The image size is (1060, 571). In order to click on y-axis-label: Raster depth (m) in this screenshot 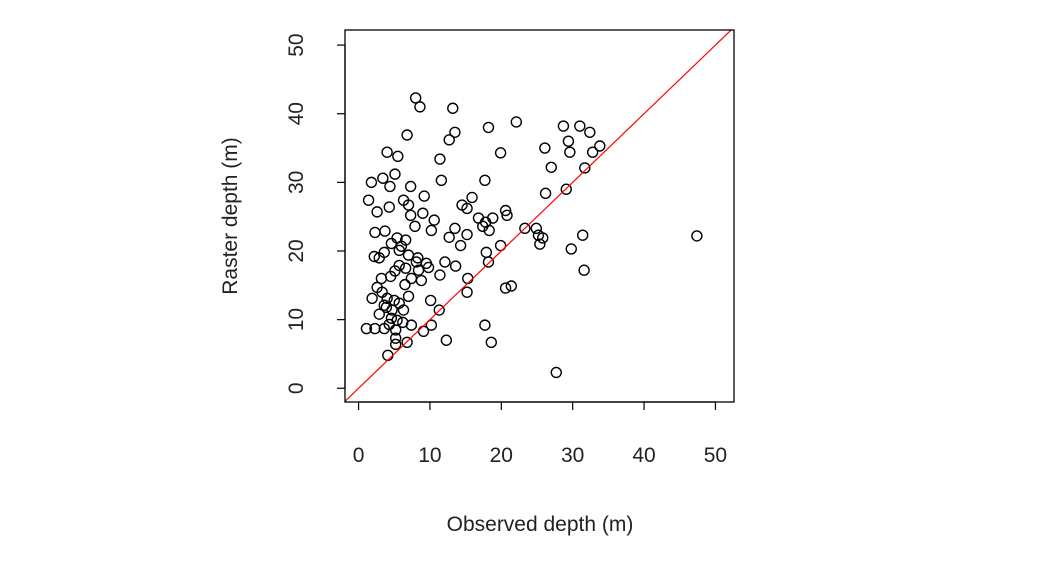, I will do `click(230, 216)`.